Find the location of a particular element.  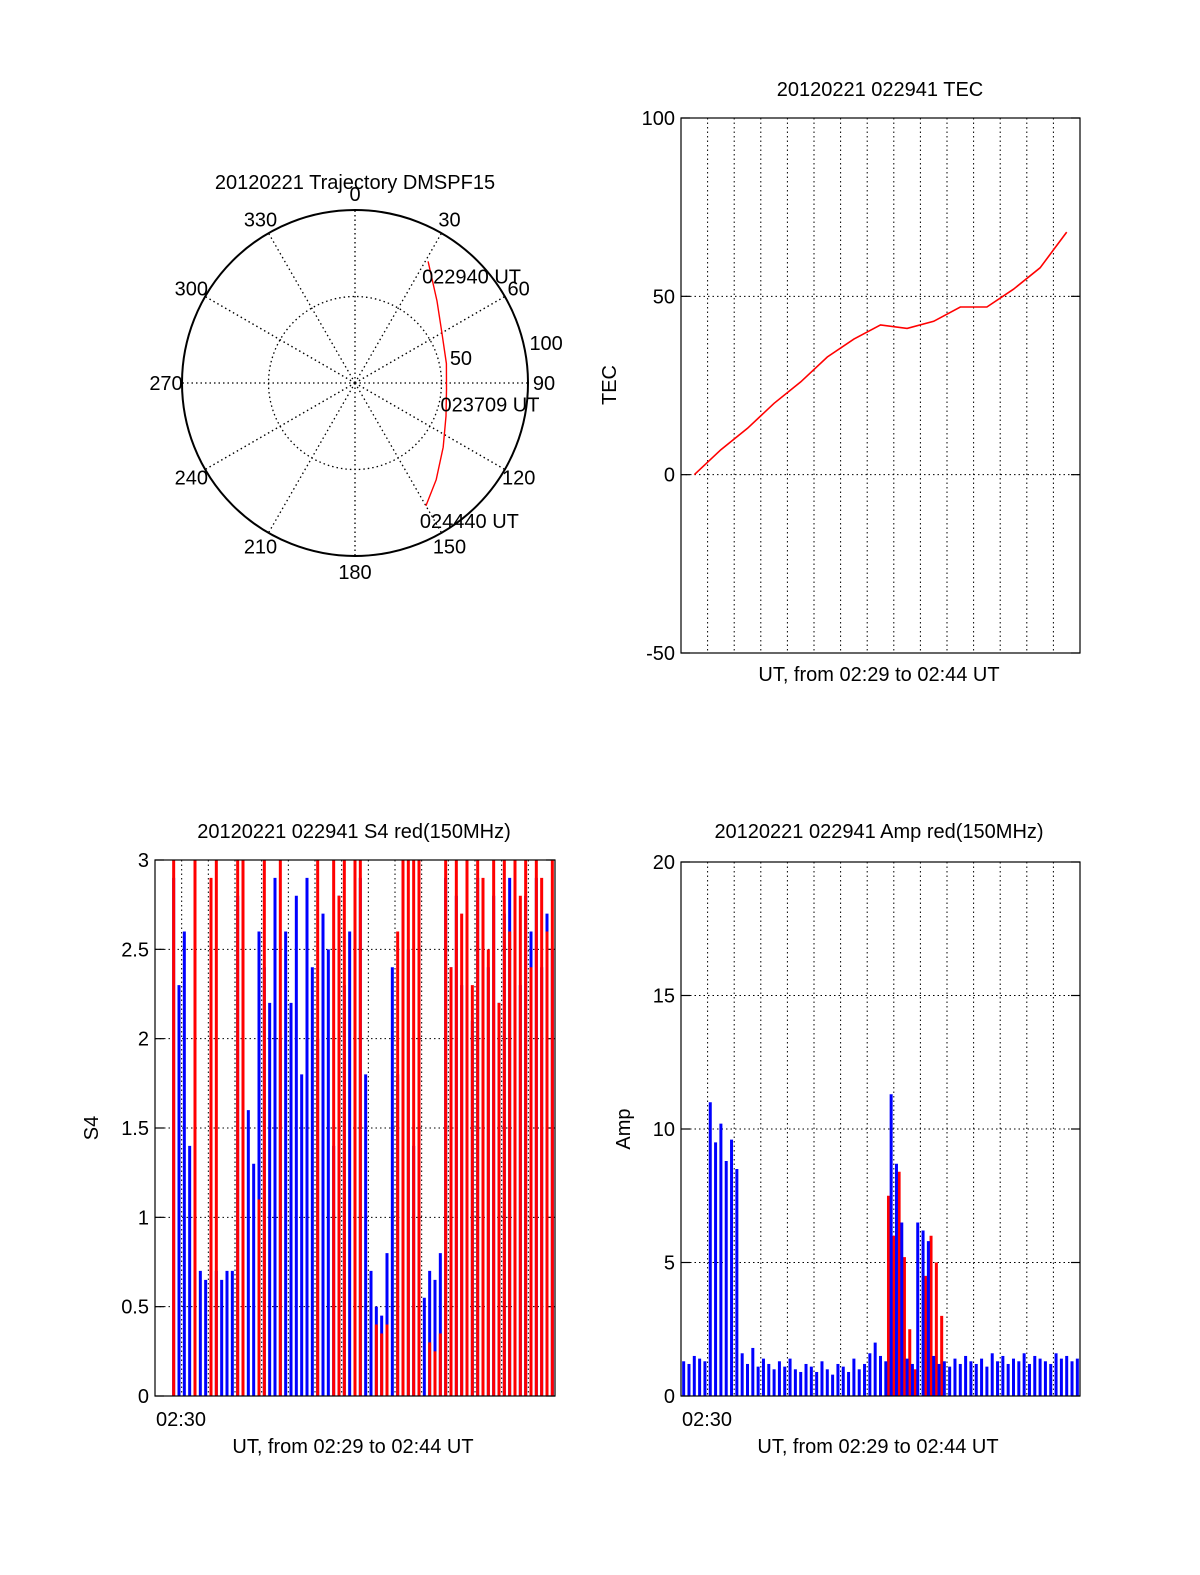

polar-radius-labels: 50 100 is located at coordinates (506, 351).